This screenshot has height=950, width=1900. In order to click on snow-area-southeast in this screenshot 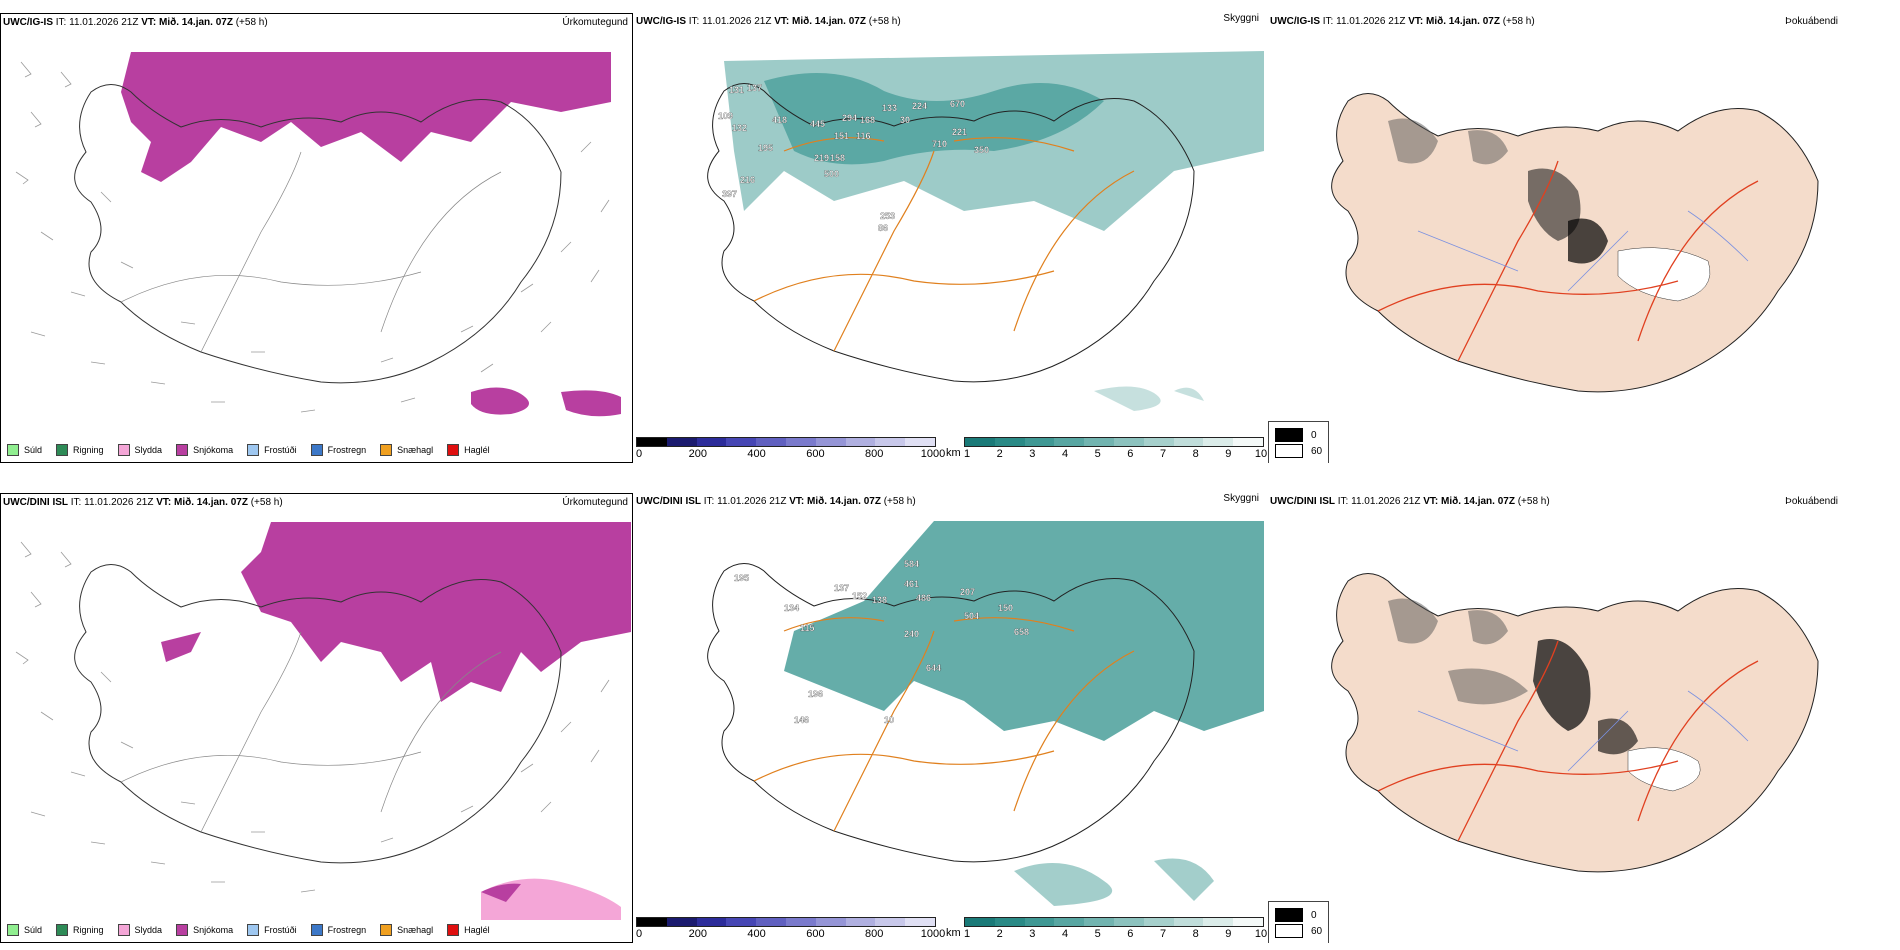, I will do `click(546, 402)`.